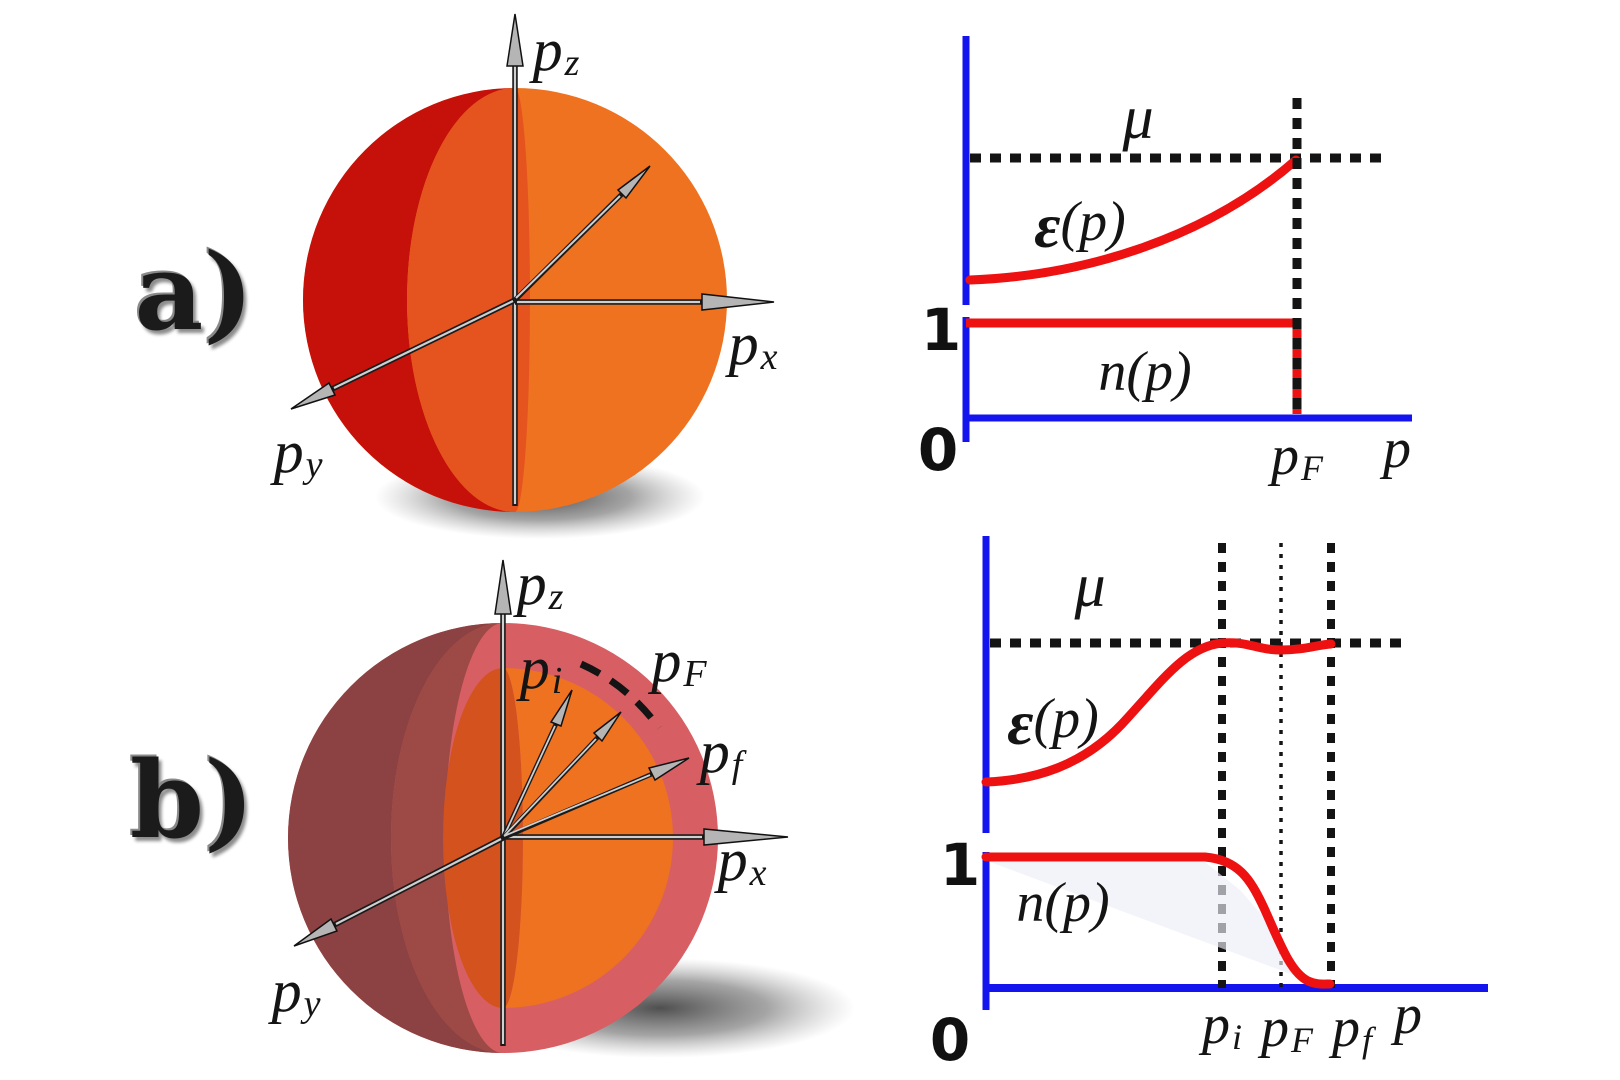 The width and height of the screenshot is (1620, 1080). Describe the element at coordinates (515, 259) in the screenshot. I see `pz-axis-arrow-a` at that location.